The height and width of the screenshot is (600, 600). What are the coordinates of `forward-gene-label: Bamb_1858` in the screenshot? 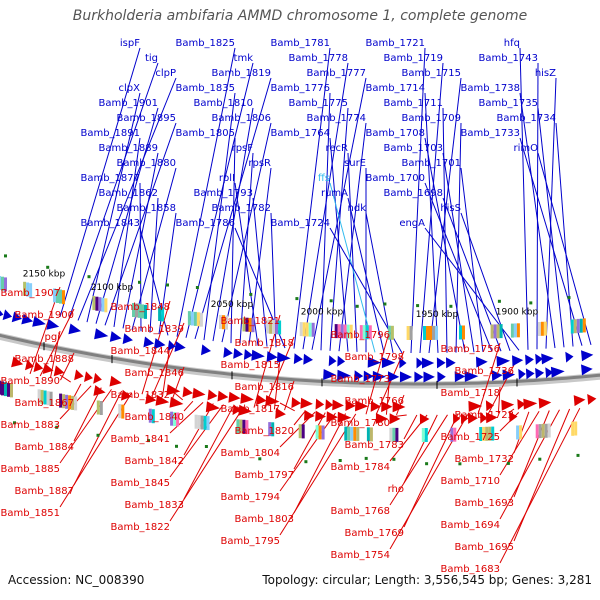 It's located at (146, 208).